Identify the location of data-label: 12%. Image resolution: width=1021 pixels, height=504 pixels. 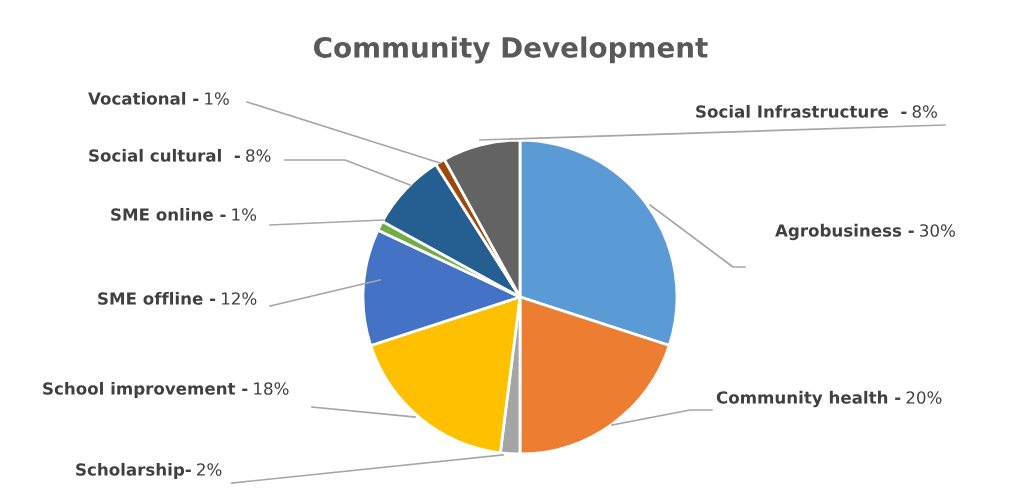
(239, 298).